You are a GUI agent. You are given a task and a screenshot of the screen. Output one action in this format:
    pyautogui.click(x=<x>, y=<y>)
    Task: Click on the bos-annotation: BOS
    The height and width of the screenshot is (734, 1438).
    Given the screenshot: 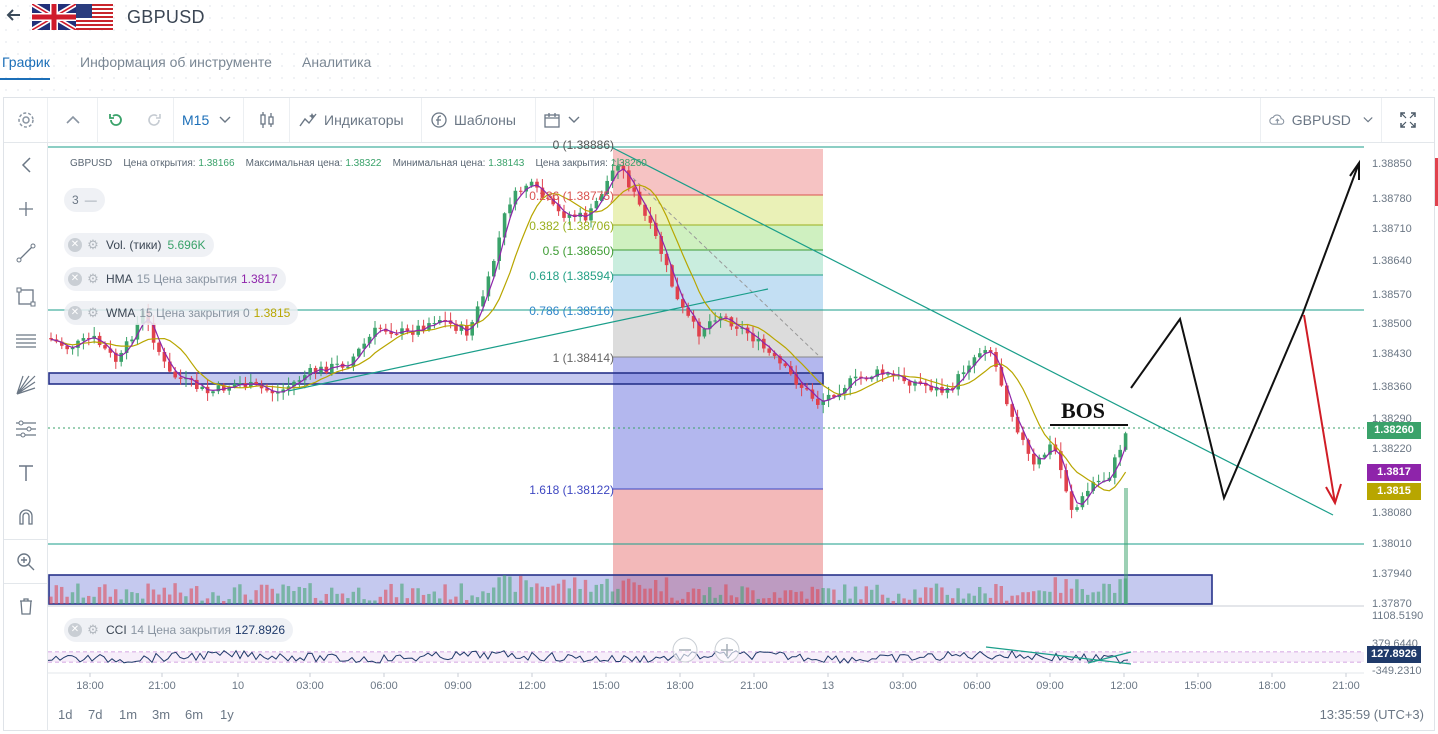 What is the action you would take?
    pyautogui.click(x=1083, y=410)
    